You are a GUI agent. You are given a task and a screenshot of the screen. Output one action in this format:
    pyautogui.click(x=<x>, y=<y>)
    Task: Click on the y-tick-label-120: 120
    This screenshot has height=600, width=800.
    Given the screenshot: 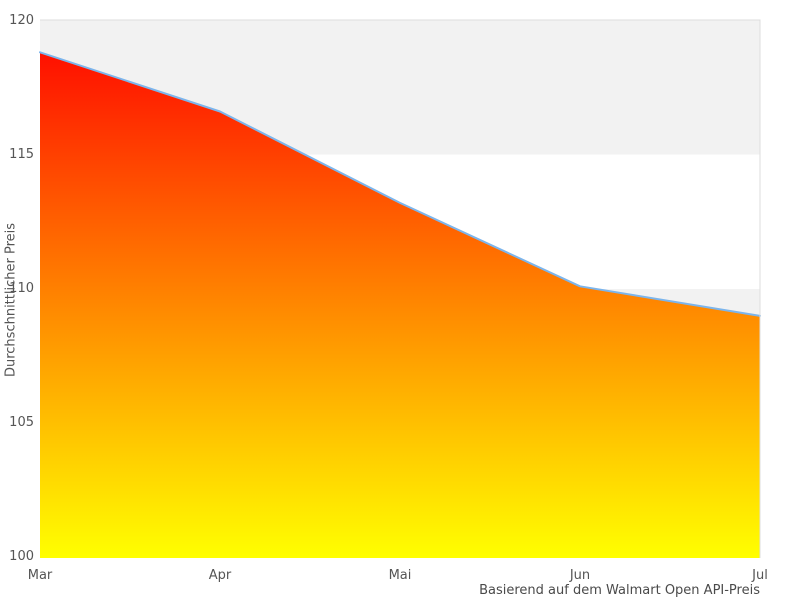 What is the action you would take?
    pyautogui.click(x=21, y=20)
    